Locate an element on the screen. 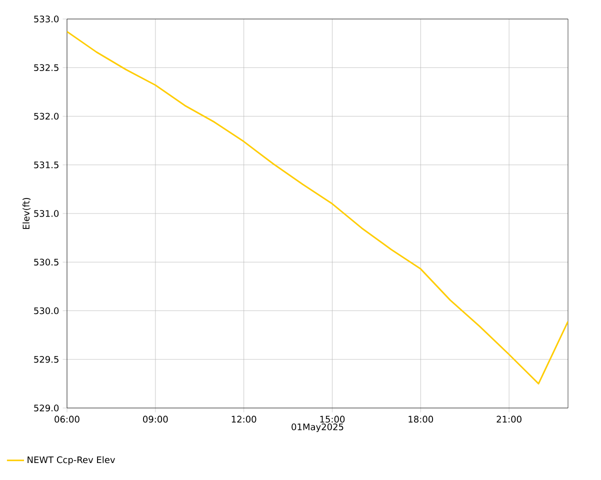 This screenshot has height=480, width=601. y-tick-label: 529.0 is located at coordinates (46, 408).